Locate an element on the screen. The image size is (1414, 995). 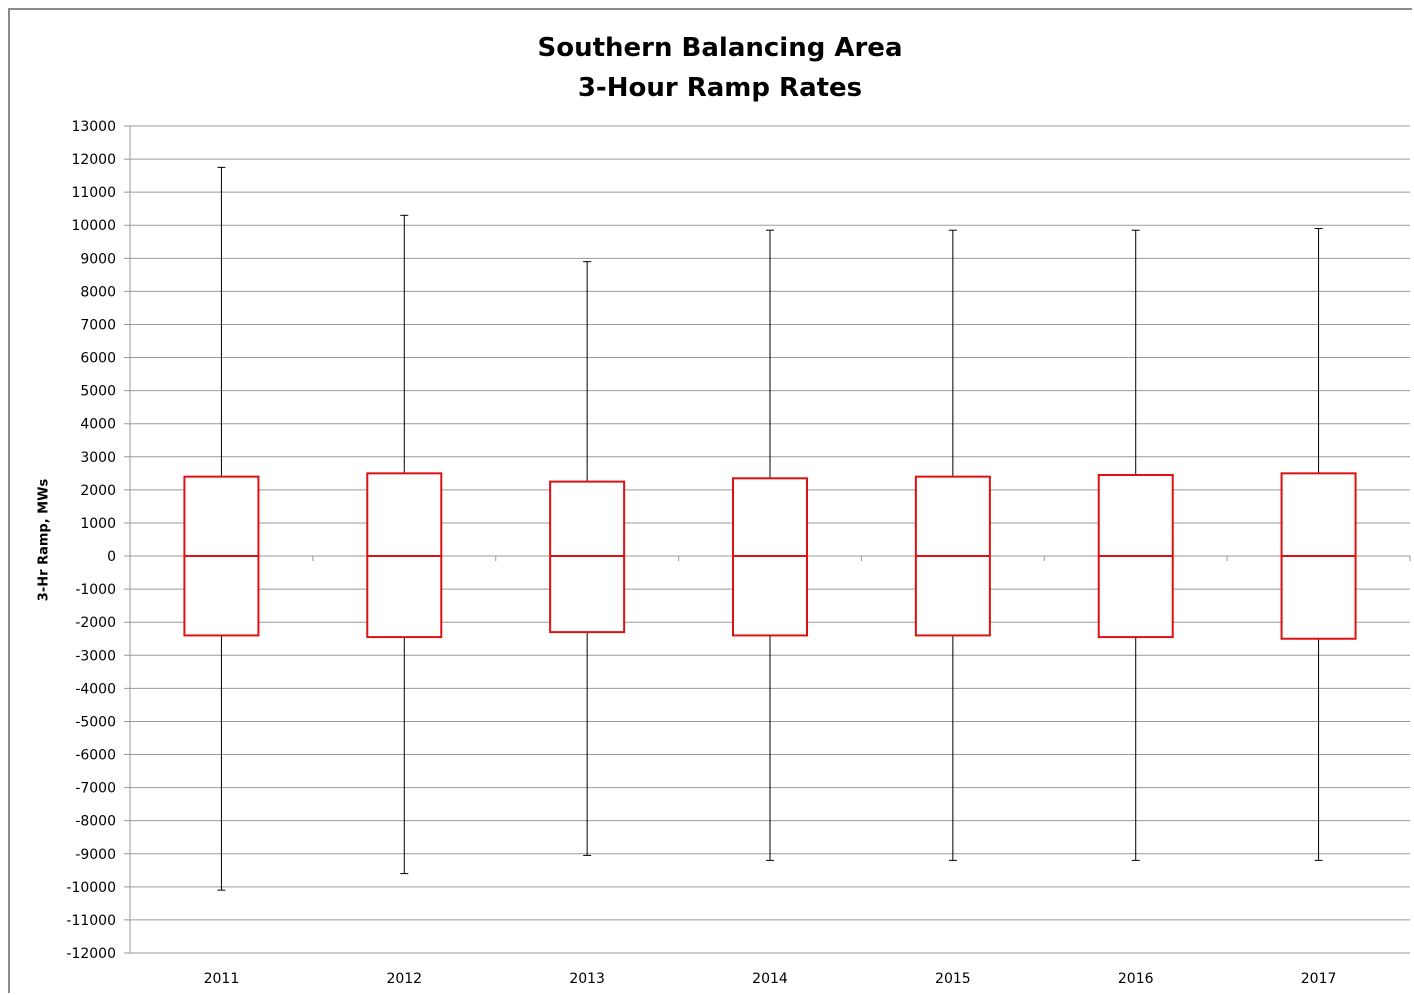
y-tick-label: -1000 is located at coordinates (95, 590).